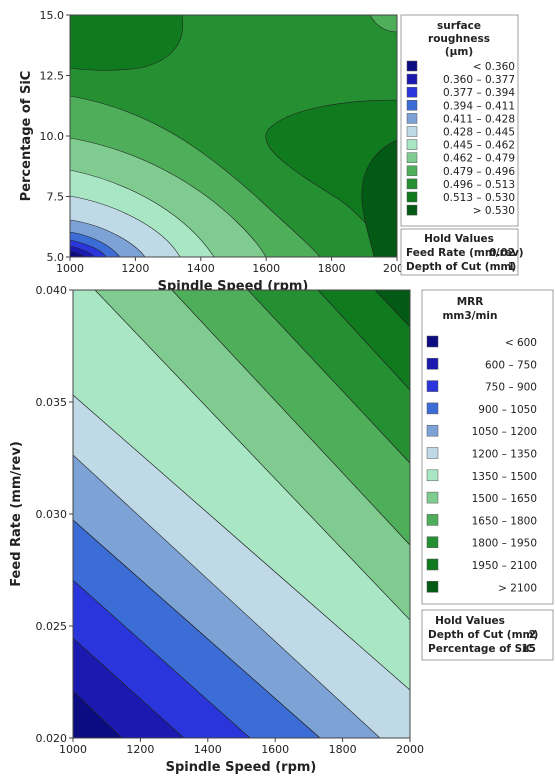 The image size is (555, 778). I want to click on hold-row-2-value-roughness: 1, so click(511, 267).